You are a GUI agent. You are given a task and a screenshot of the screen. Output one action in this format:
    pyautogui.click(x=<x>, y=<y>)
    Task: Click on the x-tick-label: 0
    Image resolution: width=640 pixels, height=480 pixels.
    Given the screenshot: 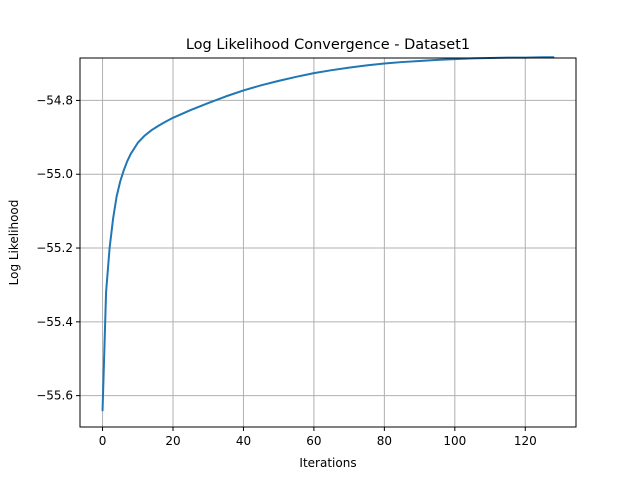 What is the action you would take?
    pyautogui.click(x=103, y=441)
    